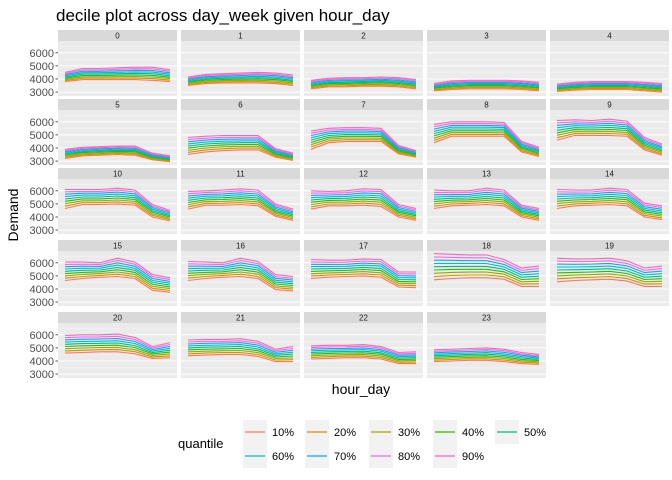  I want to click on series-line-p8-90%, so click(486, 134).